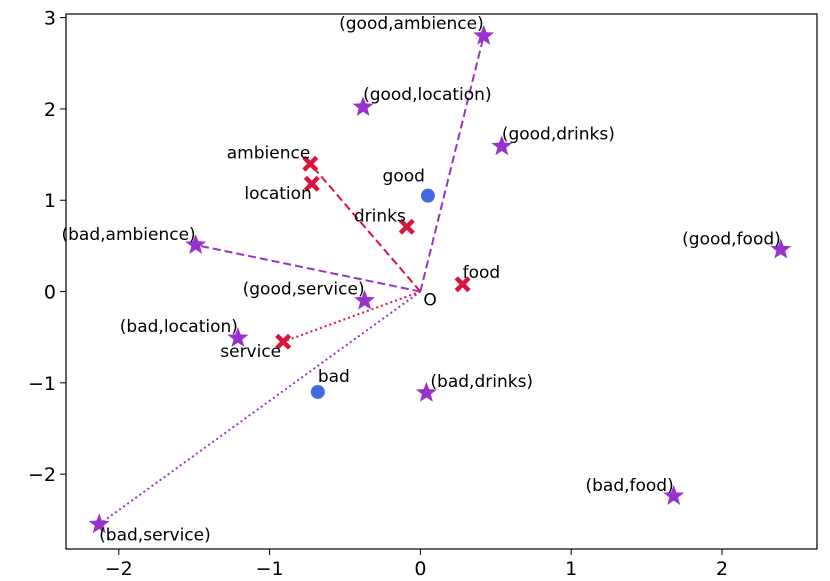  Describe the element at coordinates (50, 110) in the screenshot. I see `y-tick-label: 2` at that location.